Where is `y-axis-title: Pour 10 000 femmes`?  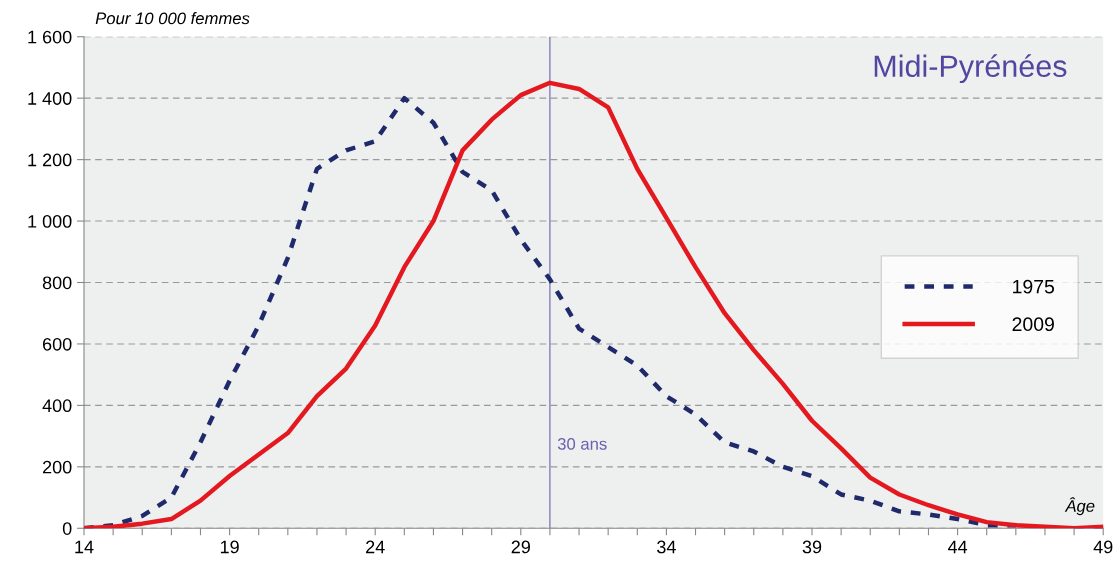 y-axis-title: Pour 10 000 femmes is located at coordinates (172, 18).